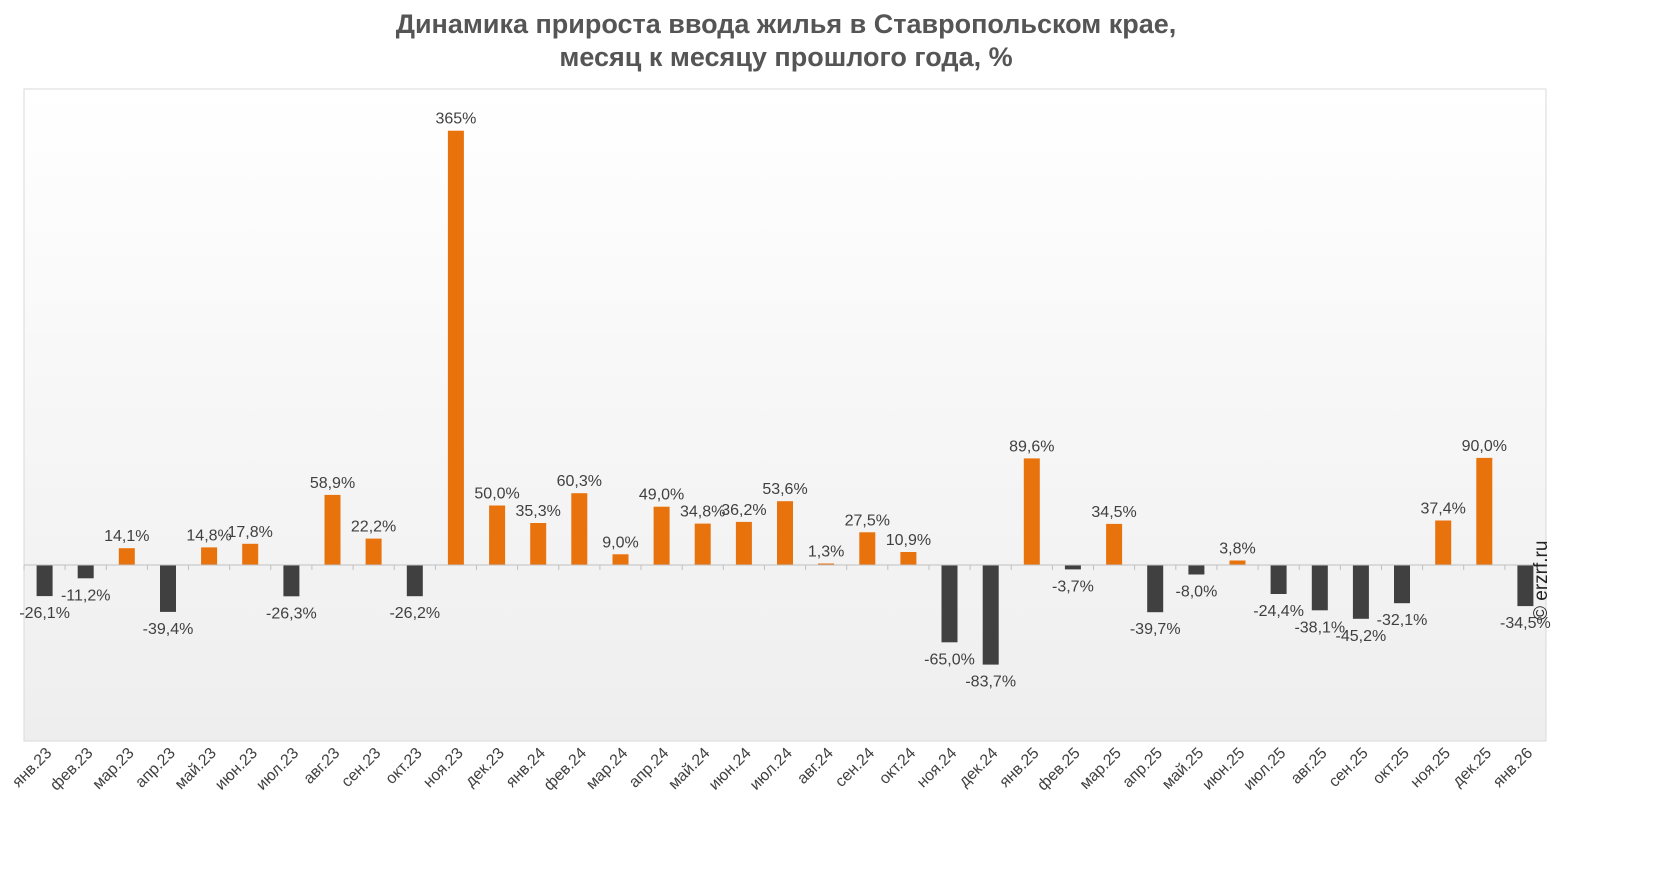  I want to click on x-tick-label-июл.24: июл.24, so click(771, 769).